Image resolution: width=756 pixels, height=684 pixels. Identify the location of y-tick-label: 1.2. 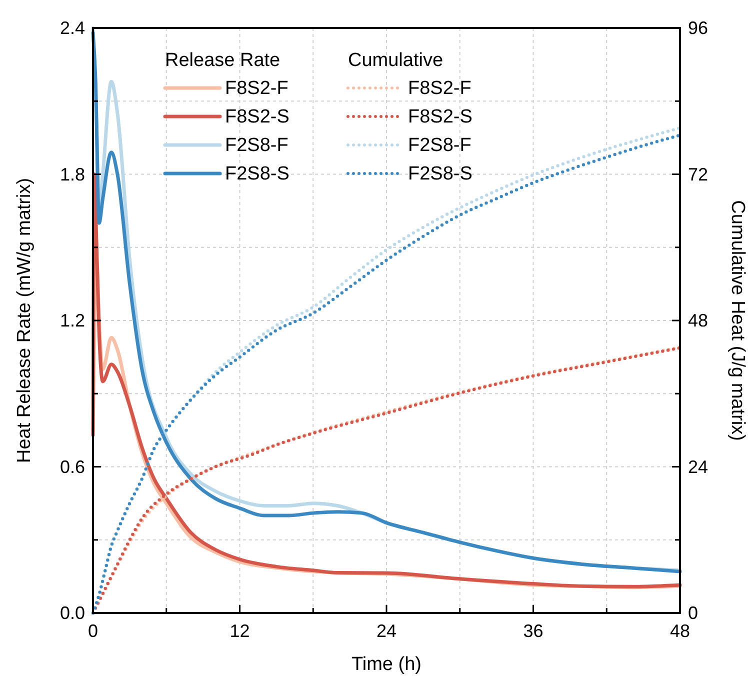
(72, 320).